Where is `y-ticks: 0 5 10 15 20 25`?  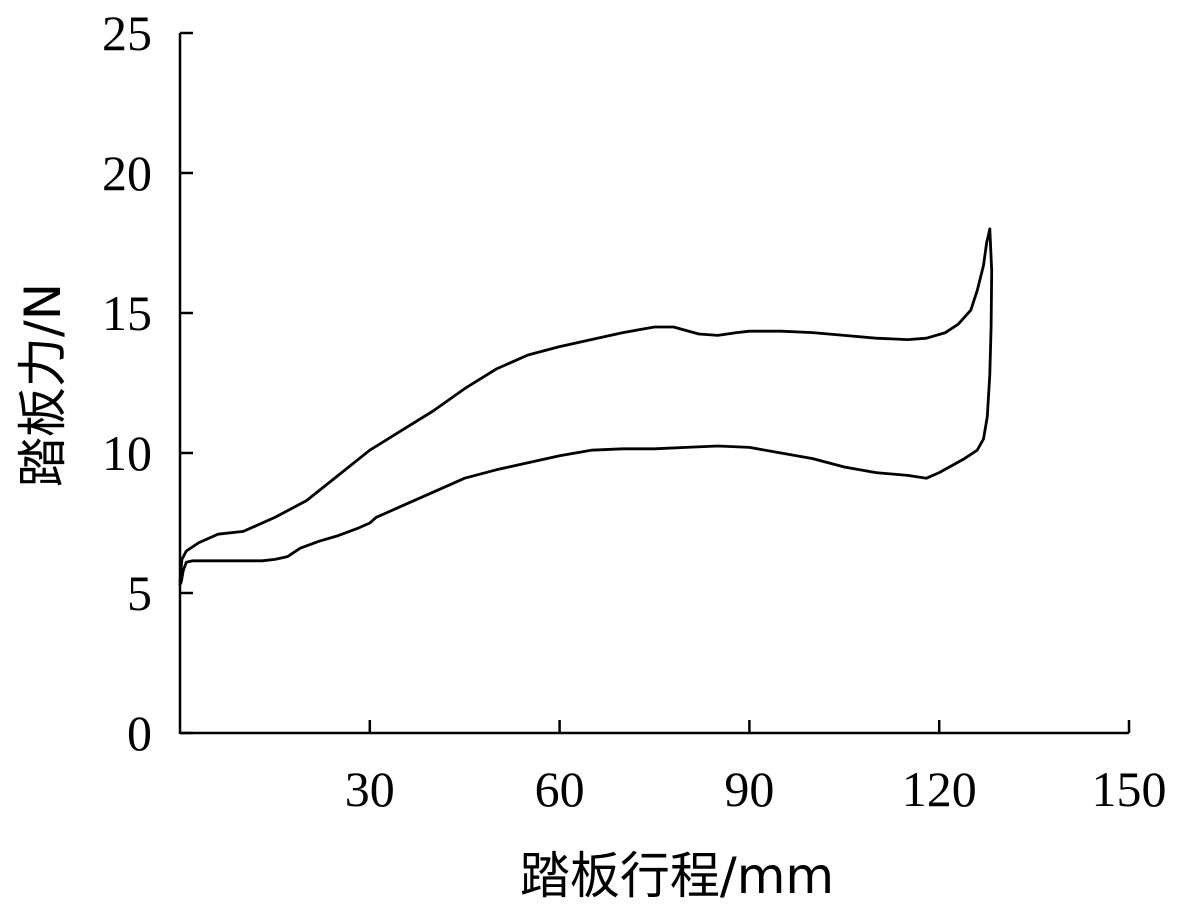 y-ticks: 0 5 10 15 20 25 is located at coordinates (147, 383).